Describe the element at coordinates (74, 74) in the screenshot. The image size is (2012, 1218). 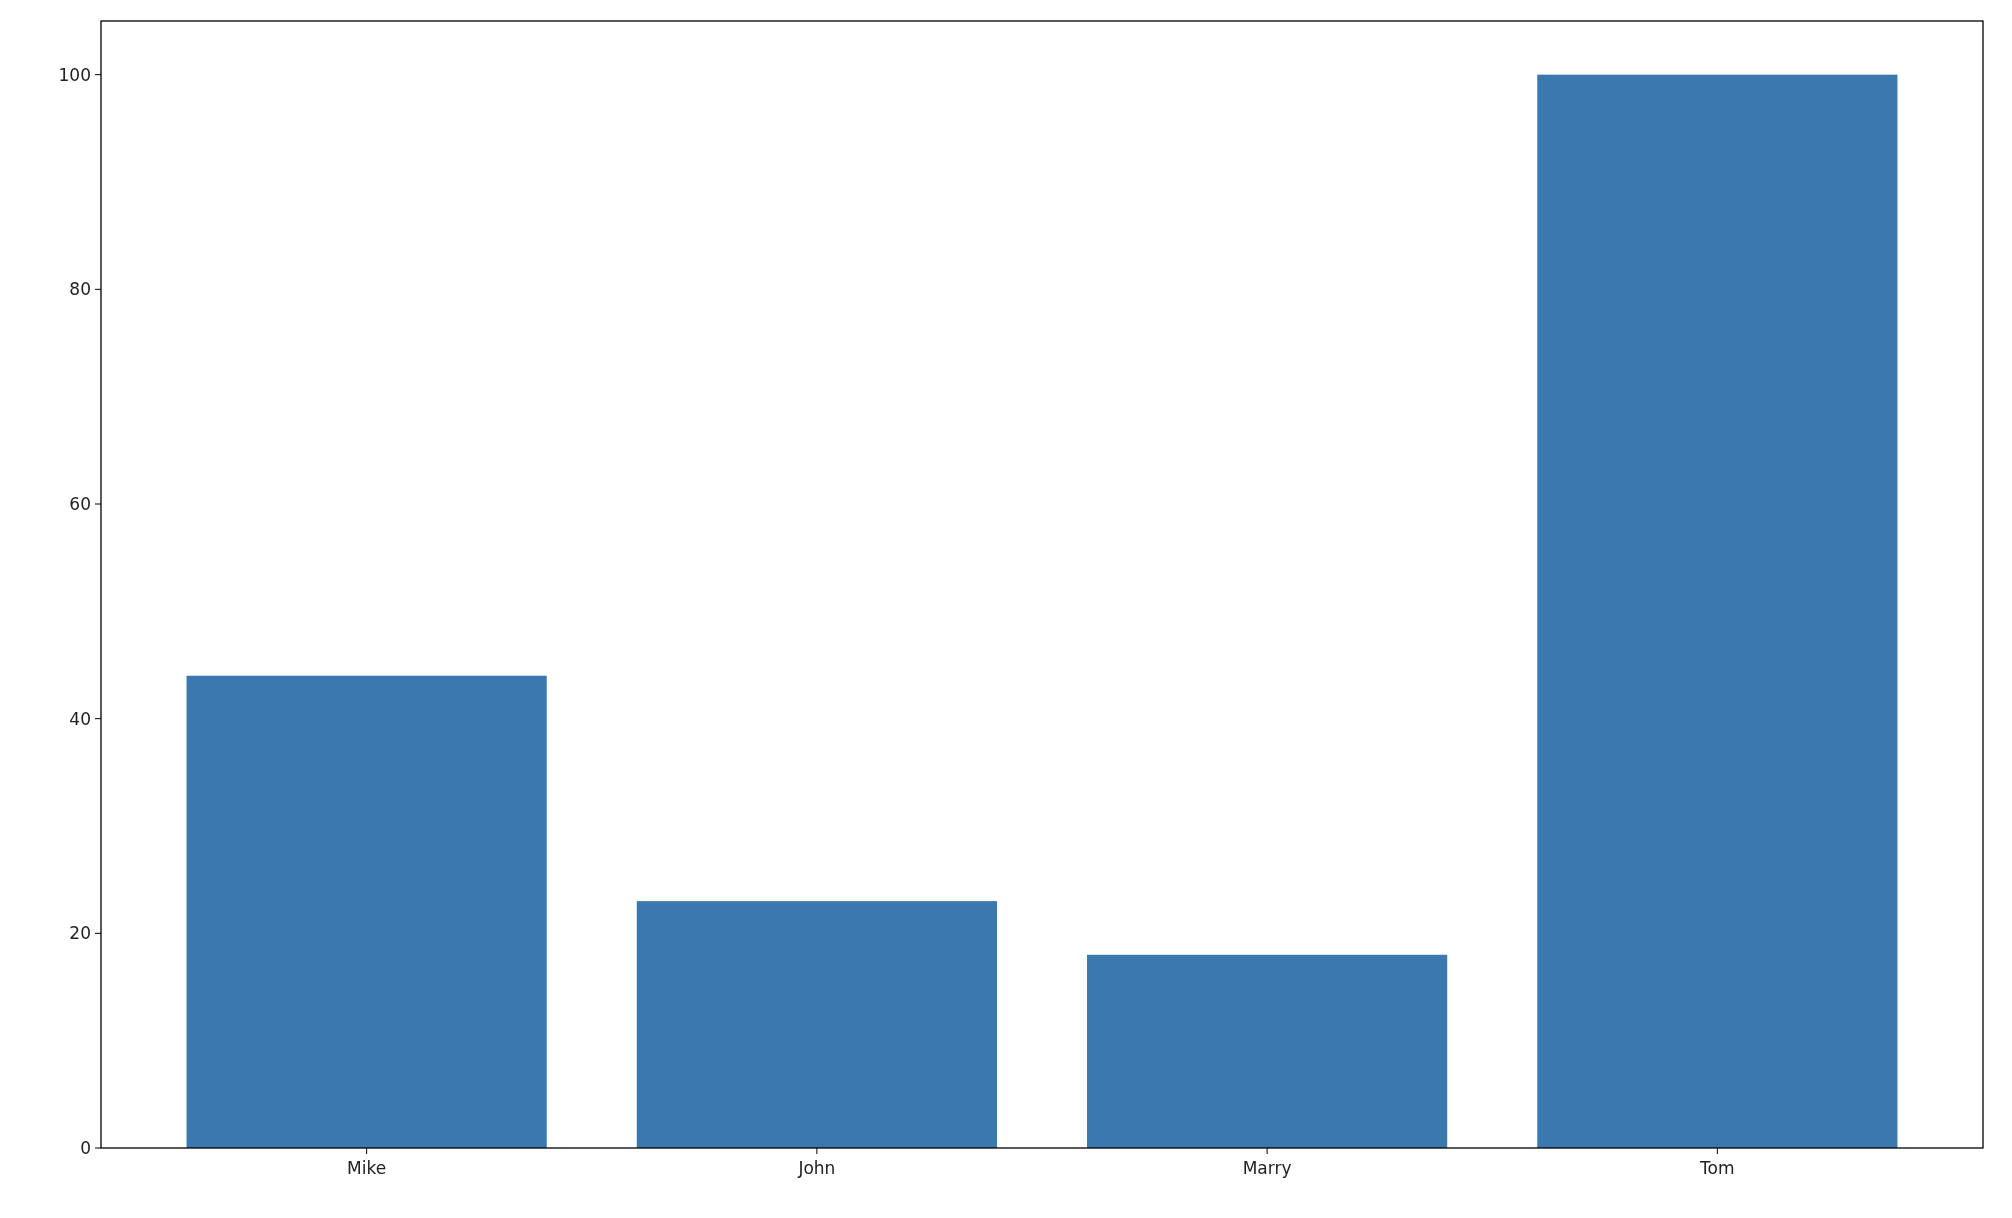
I see `y-tick-label: 100` at that location.